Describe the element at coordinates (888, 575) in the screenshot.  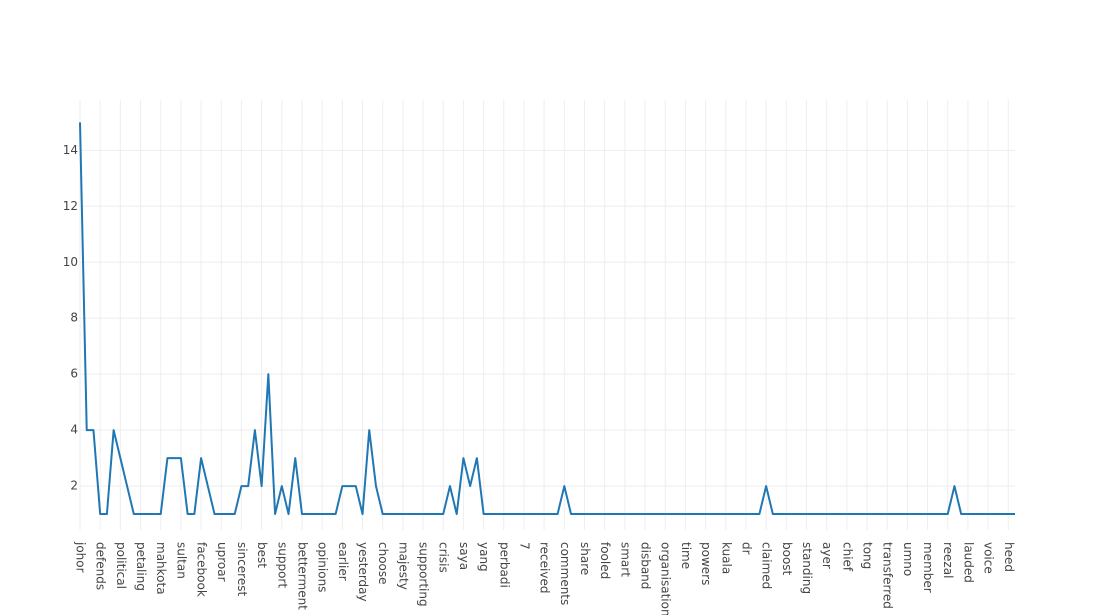
I see `x-tick-label: transferred` at that location.